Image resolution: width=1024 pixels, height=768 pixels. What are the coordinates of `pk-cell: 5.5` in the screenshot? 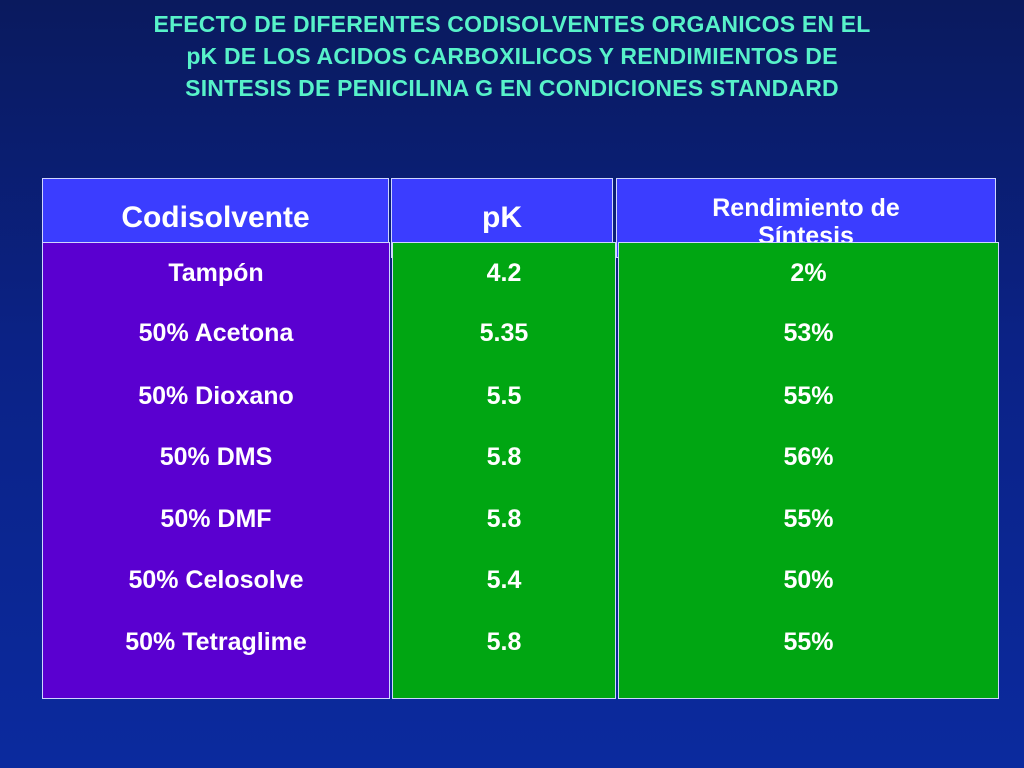 It's located at (504, 396).